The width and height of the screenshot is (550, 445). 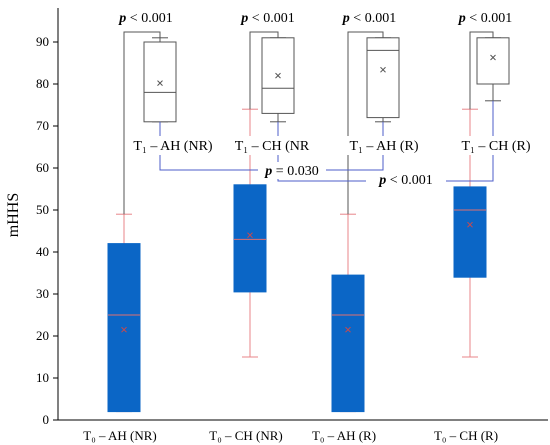 What do you see at coordinates (42, 293) in the screenshot?
I see `y-tick-label: 30` at bounding box center [42, 293].